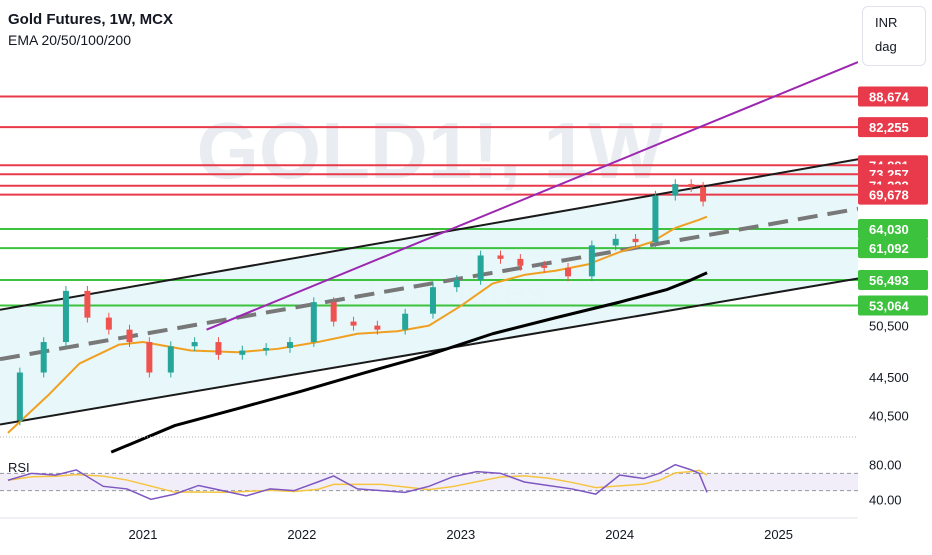  Describe the element at coordinates (91, 19) in the screenshot. I see `symbol-title: Gold Futures, 1W, MCX` at that location.